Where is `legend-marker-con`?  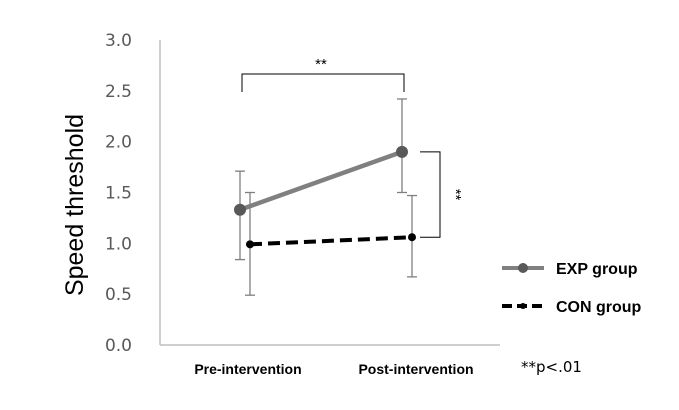
legend-marker-con is located at coordinates (523, 306).